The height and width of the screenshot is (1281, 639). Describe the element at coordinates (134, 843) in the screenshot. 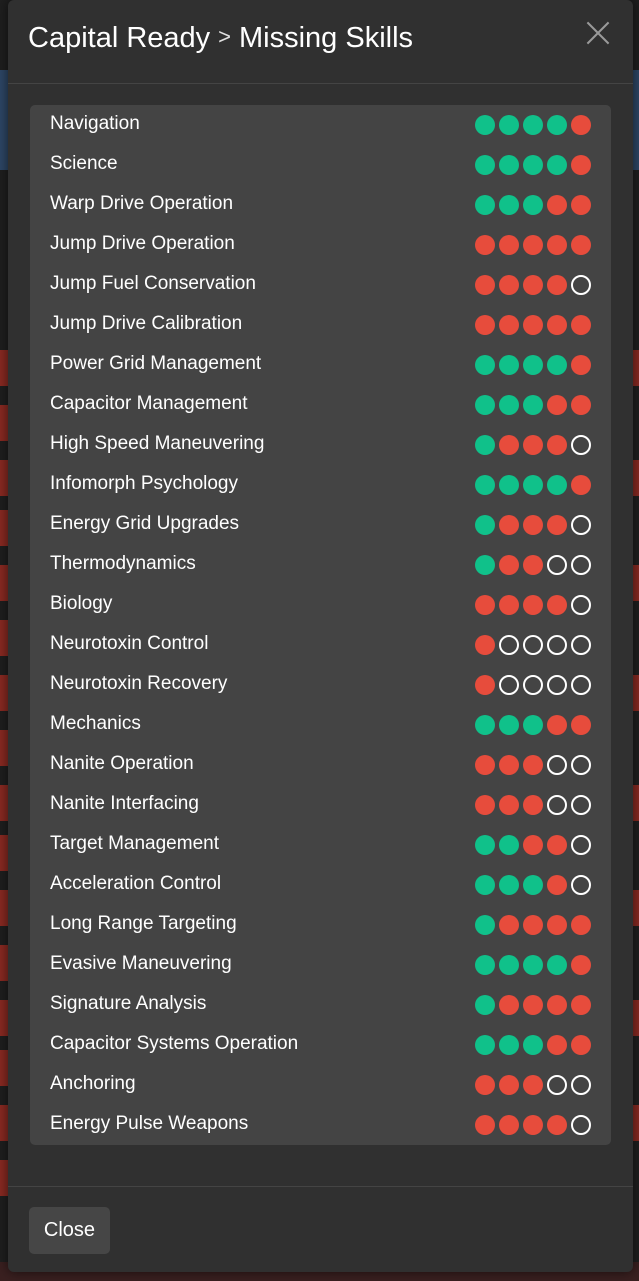

I see `skill-name: Target Management` at that location.